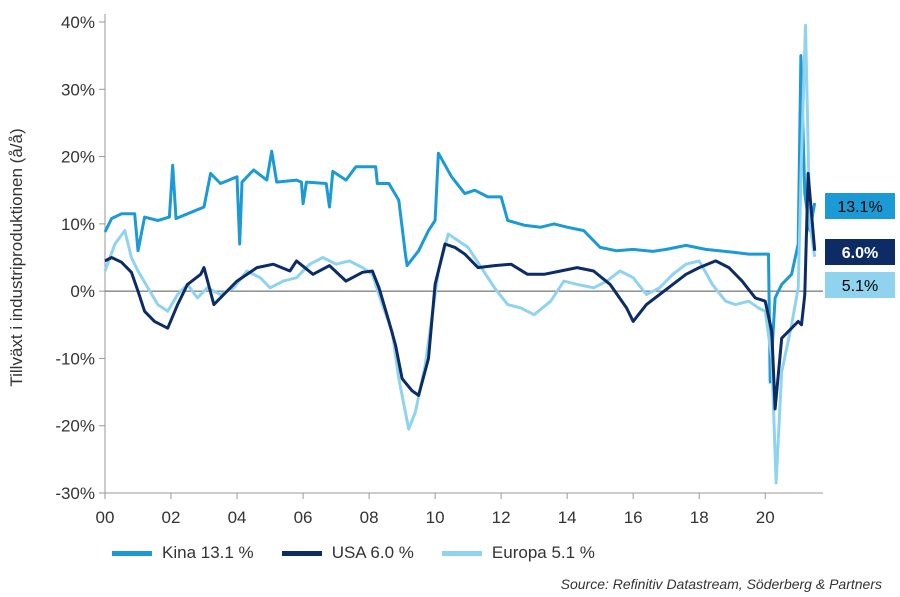 This screenshot has height=597, width=900. What do you see at coordinates (372, 552) in the screenshot?
I see `legend-label-usa: USA 6.0 %` at bounding box center [372, 552].